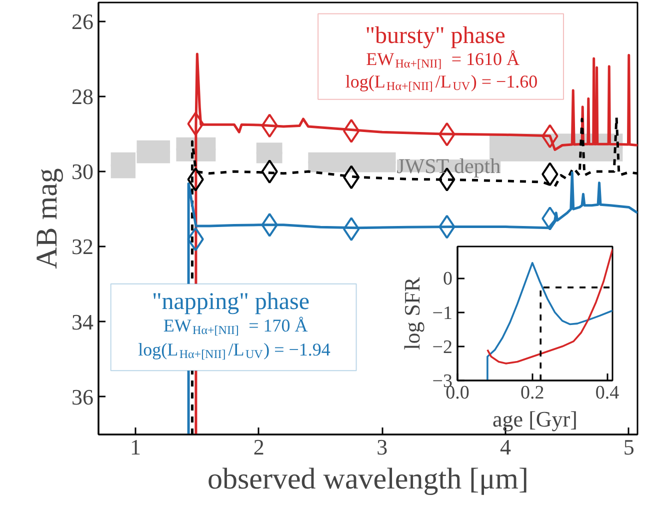 This screenshot has height=511, width=660. Describe the element at coordinates (83, 21) in the screenshot. I see `y-tick-label: 26` at that location.